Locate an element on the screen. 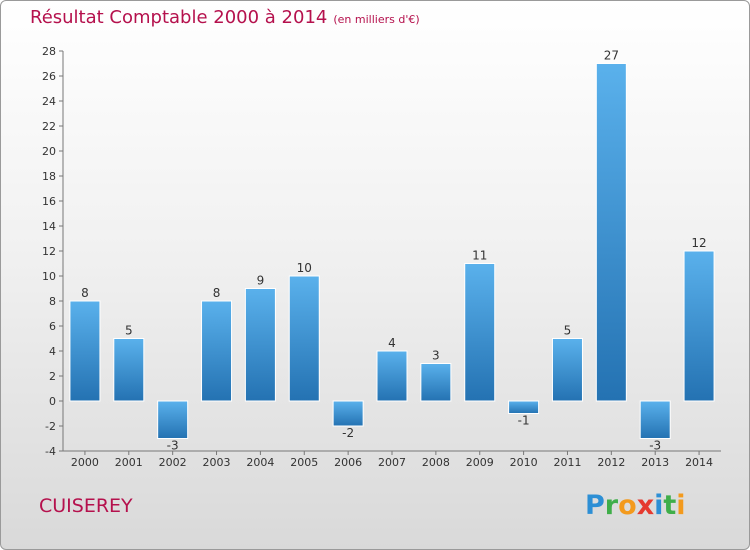  x-tick-label: 2005 is located at coordinates (304, 462).